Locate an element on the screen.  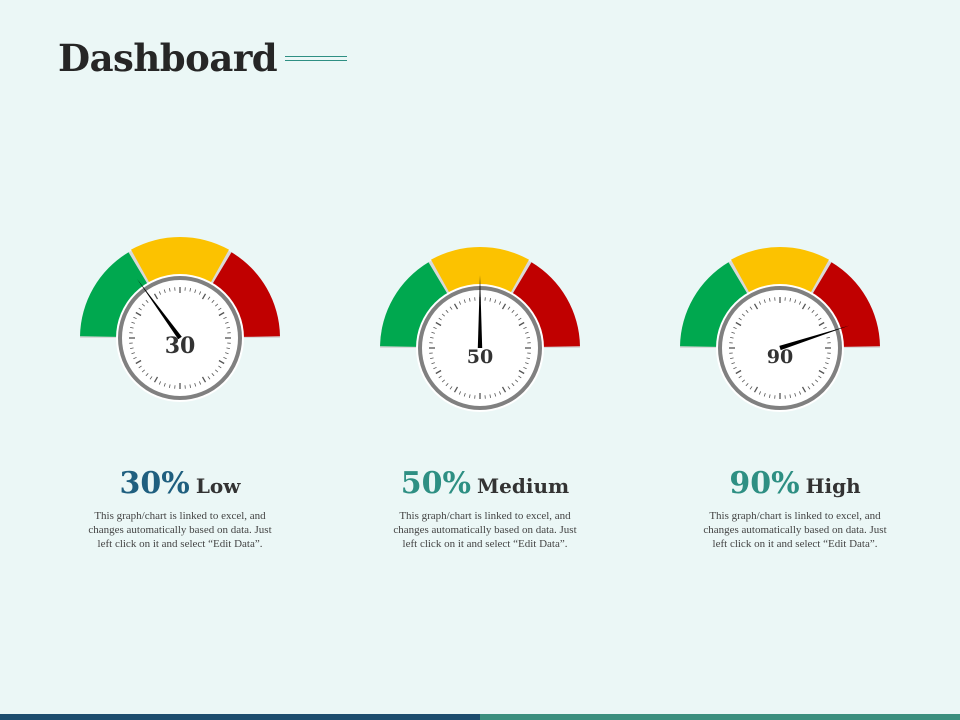
gauge-medium: 50 is located at coordinates (480, 347).